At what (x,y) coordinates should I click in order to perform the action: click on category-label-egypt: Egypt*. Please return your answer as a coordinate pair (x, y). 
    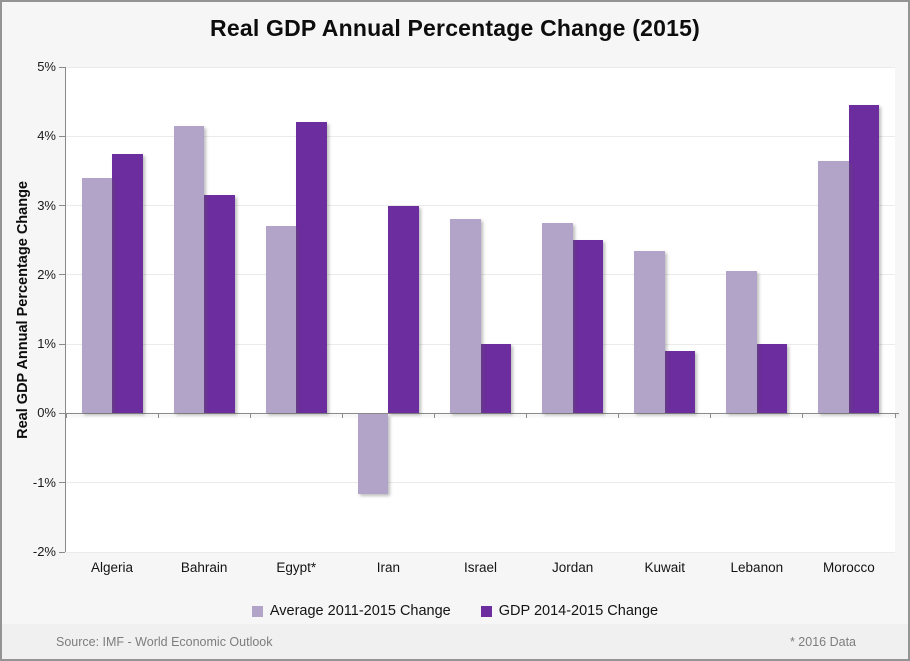
    Looking at the image, I should click on (296, 567).